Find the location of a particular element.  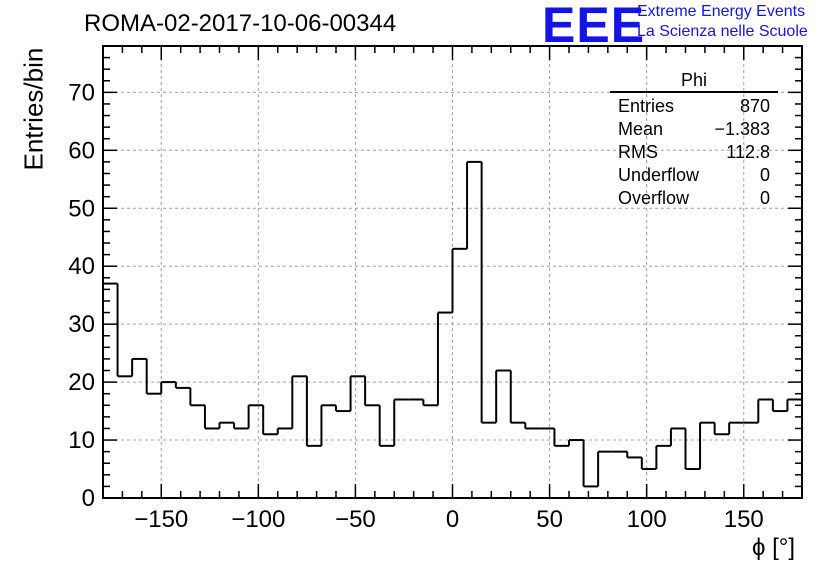

x-tick-label: −100 is located at coordinates (258, 519).